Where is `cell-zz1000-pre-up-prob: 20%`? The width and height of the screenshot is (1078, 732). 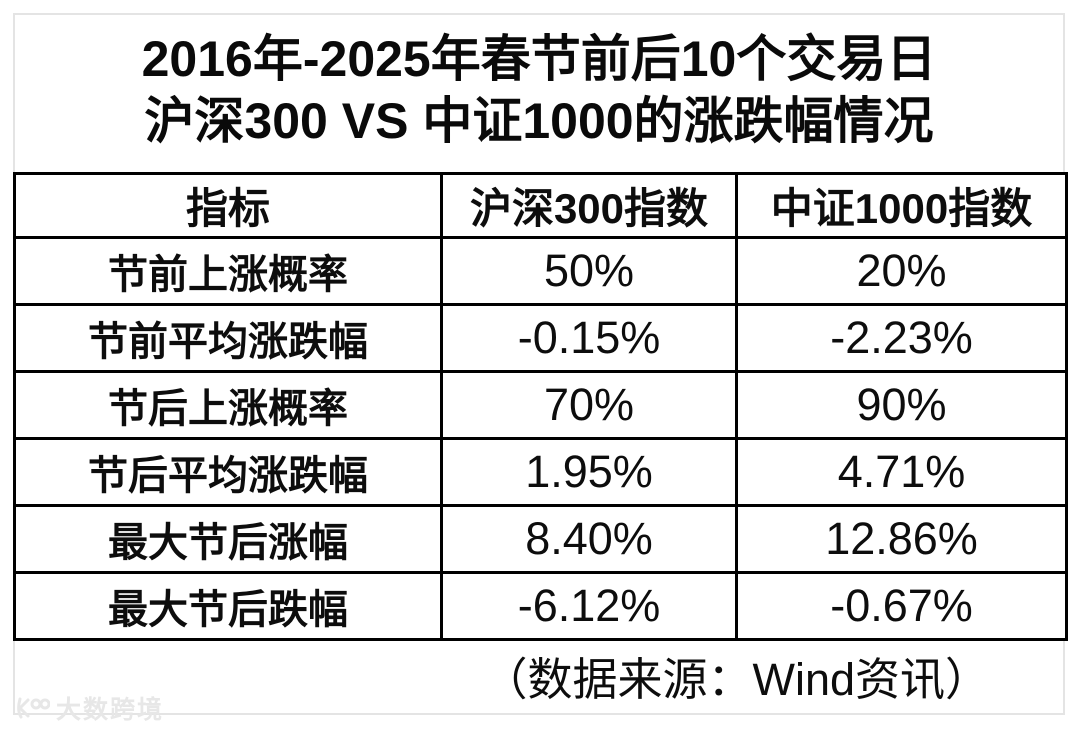 cell-zz1000-pre-up-prob: 20% is located at coordinates (901, 271).